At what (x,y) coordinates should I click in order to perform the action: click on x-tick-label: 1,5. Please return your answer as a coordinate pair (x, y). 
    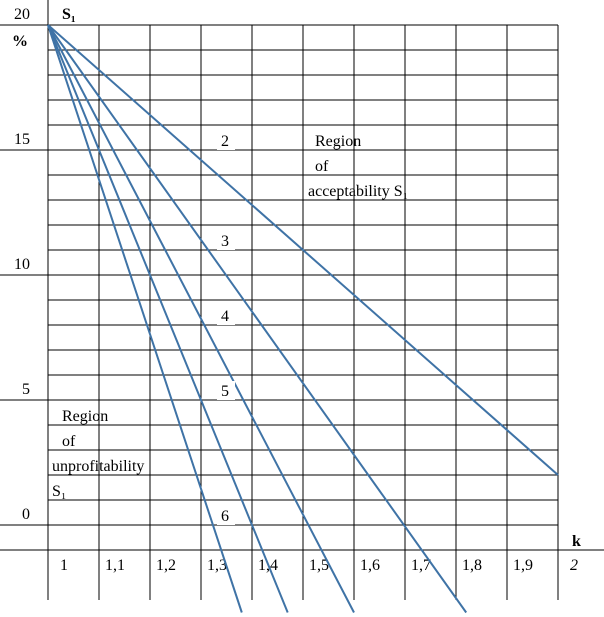
    Looking at the image, I should click on (319, 565).